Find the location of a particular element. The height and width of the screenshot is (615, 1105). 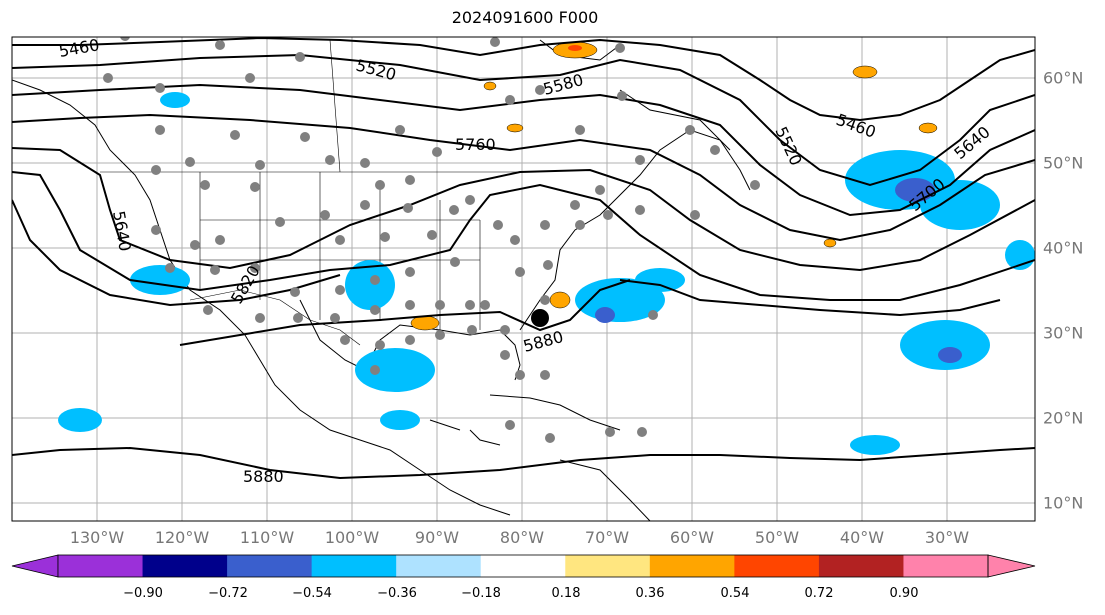

colorbar-tick: −0.36 is located at coordinates (397, 593).